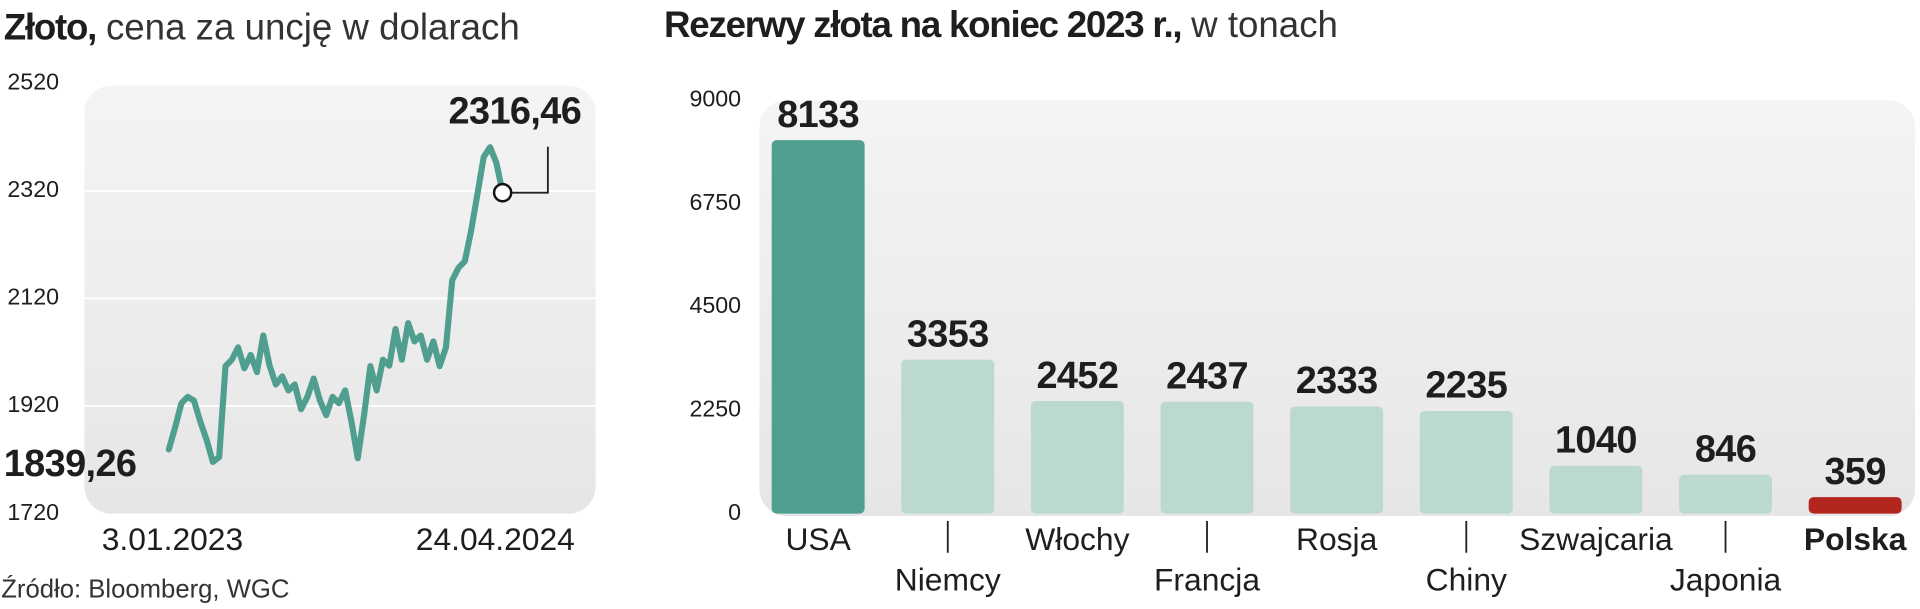  I want to click on title: Rezerwy złota na koniec 2023 r.,, so click(922, 24).